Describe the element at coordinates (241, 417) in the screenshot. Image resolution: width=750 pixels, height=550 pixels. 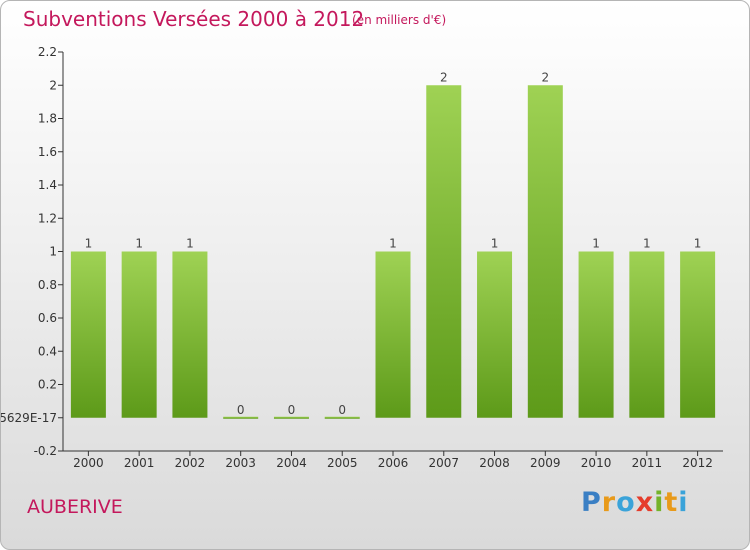
I see `bar-2003` at that location.